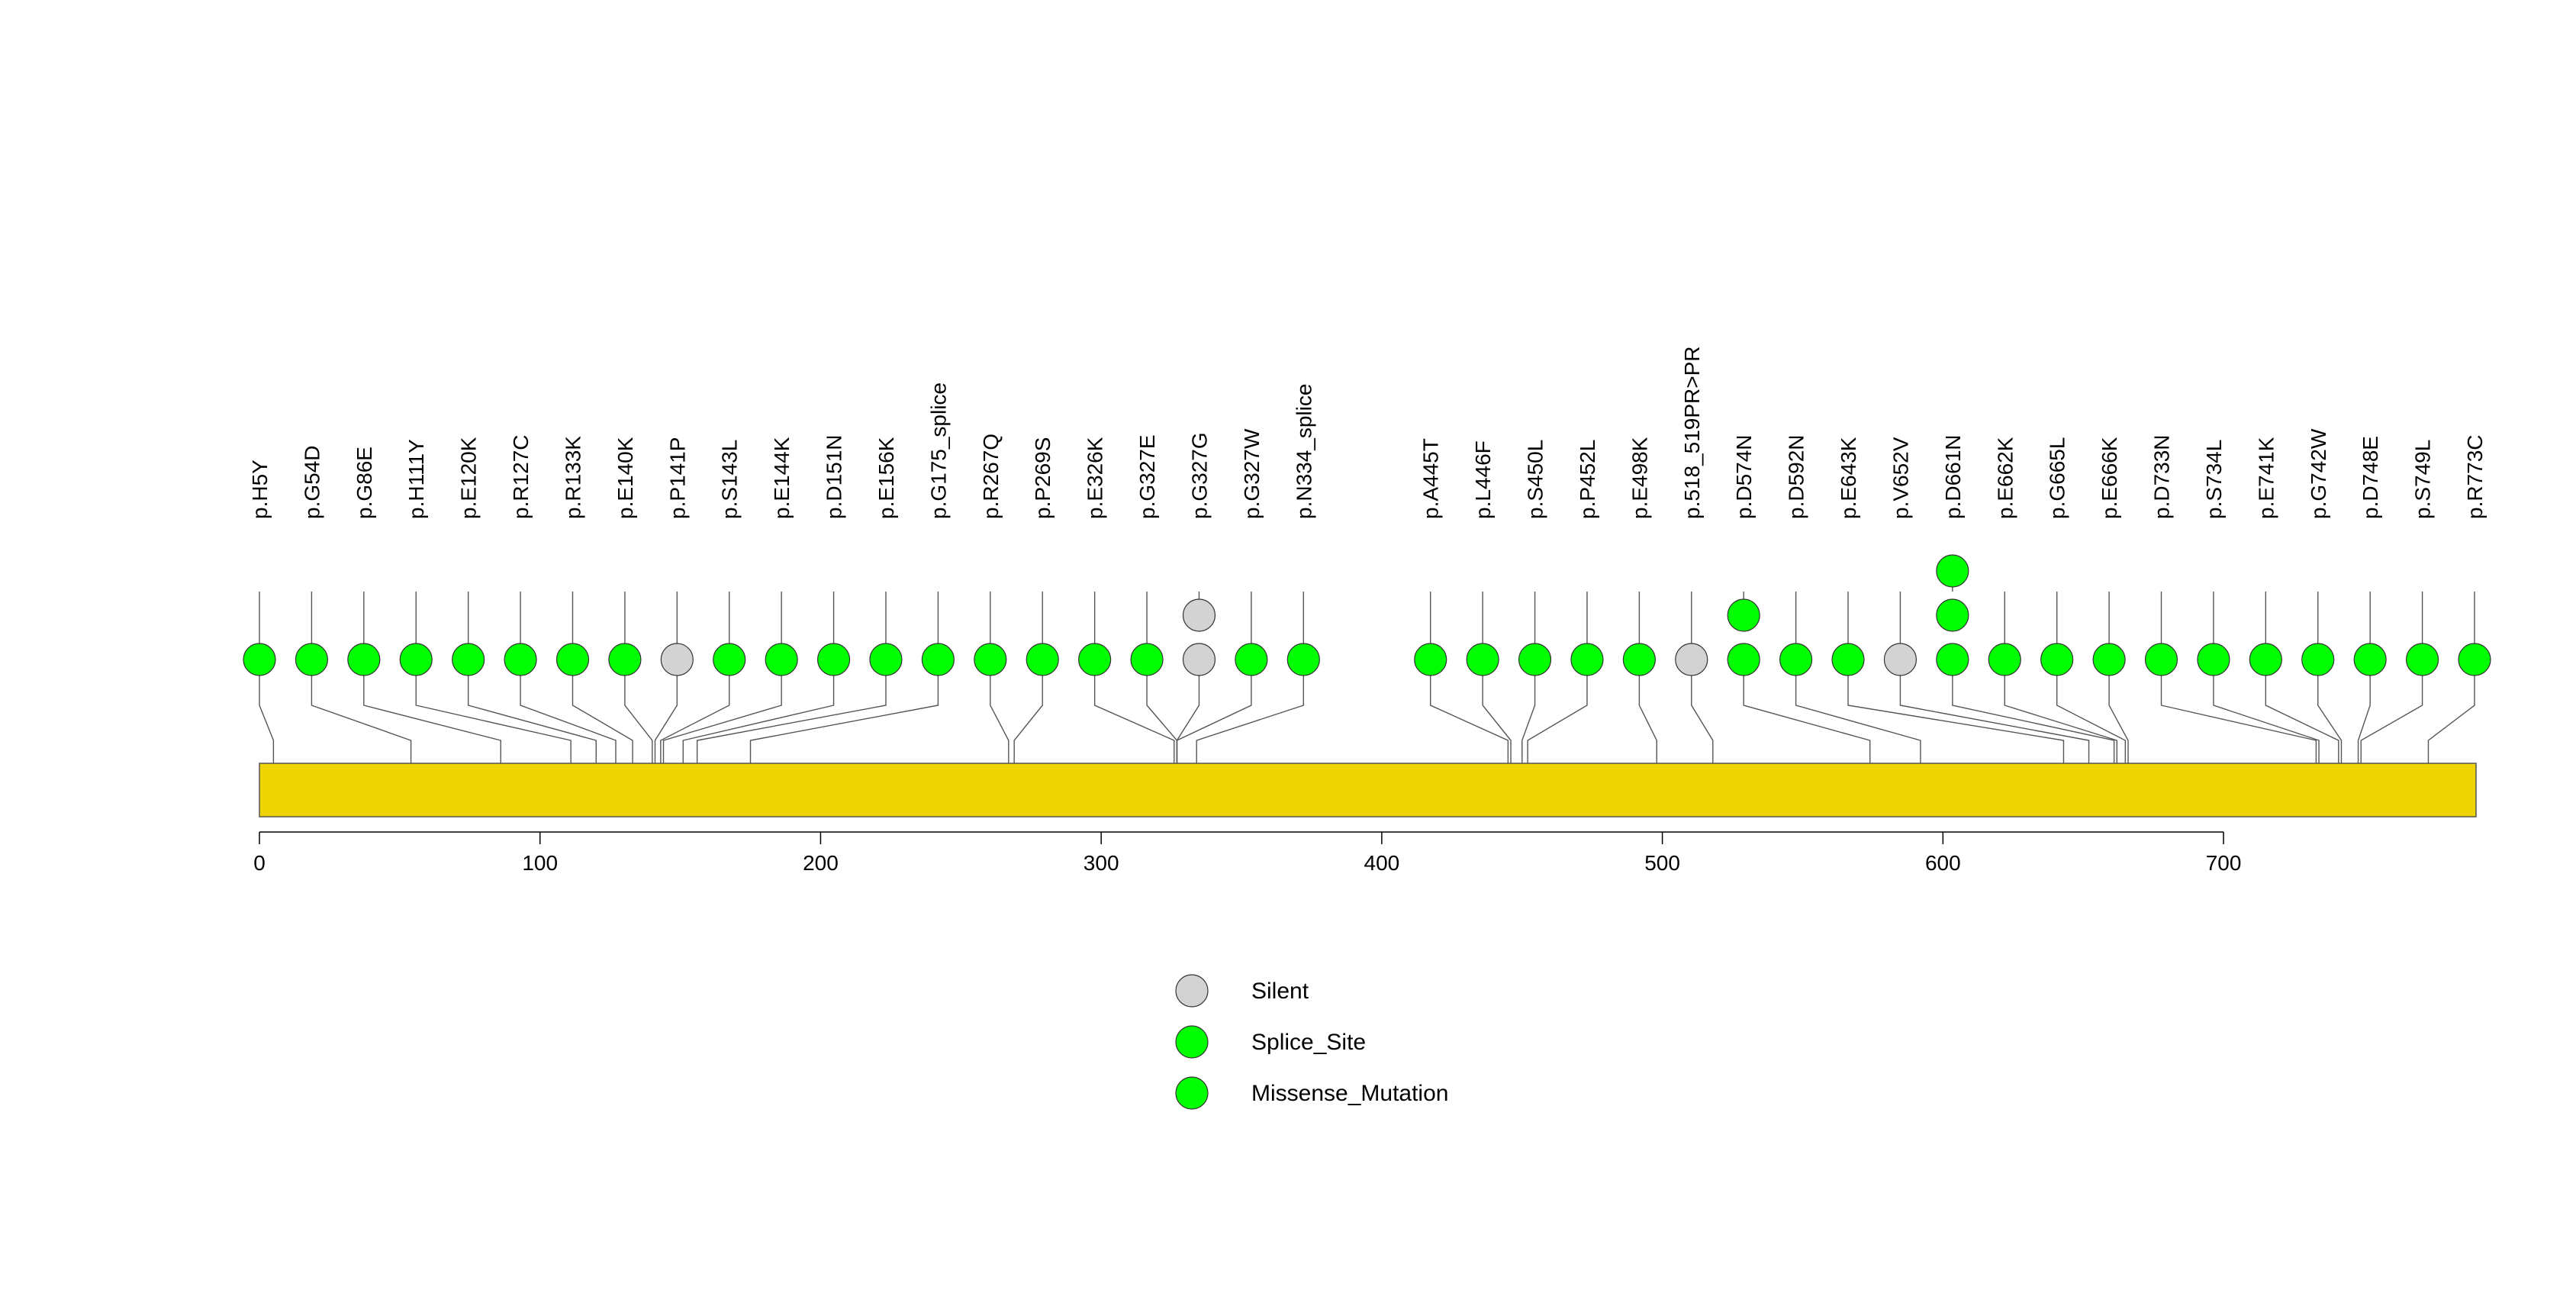 Image resolution: width=2576 pixels, height=1290 pixels. Describe the element at coordinates (821, 863) in the screenshot. I see `x-tick-label: 200` at that location.